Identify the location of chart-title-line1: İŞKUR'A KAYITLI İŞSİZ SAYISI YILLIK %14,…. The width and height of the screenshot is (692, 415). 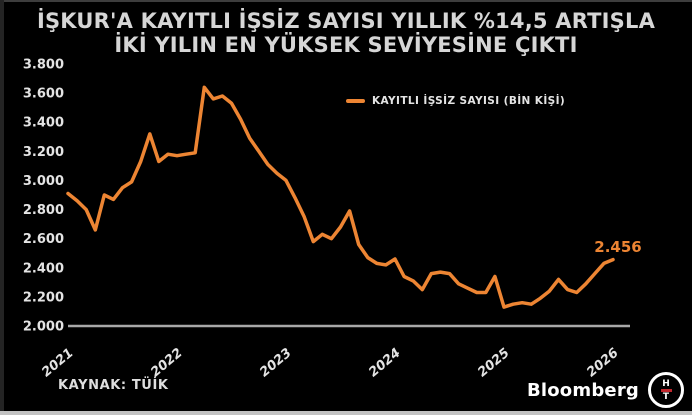
(346, 21).